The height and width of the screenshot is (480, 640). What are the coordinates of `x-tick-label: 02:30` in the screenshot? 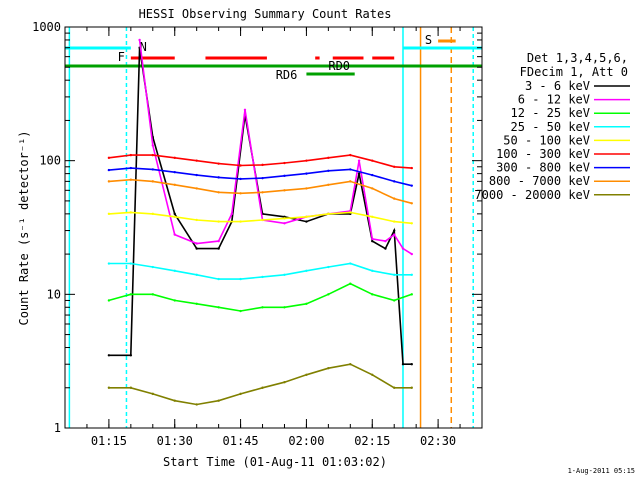 It's located at (438, 441).